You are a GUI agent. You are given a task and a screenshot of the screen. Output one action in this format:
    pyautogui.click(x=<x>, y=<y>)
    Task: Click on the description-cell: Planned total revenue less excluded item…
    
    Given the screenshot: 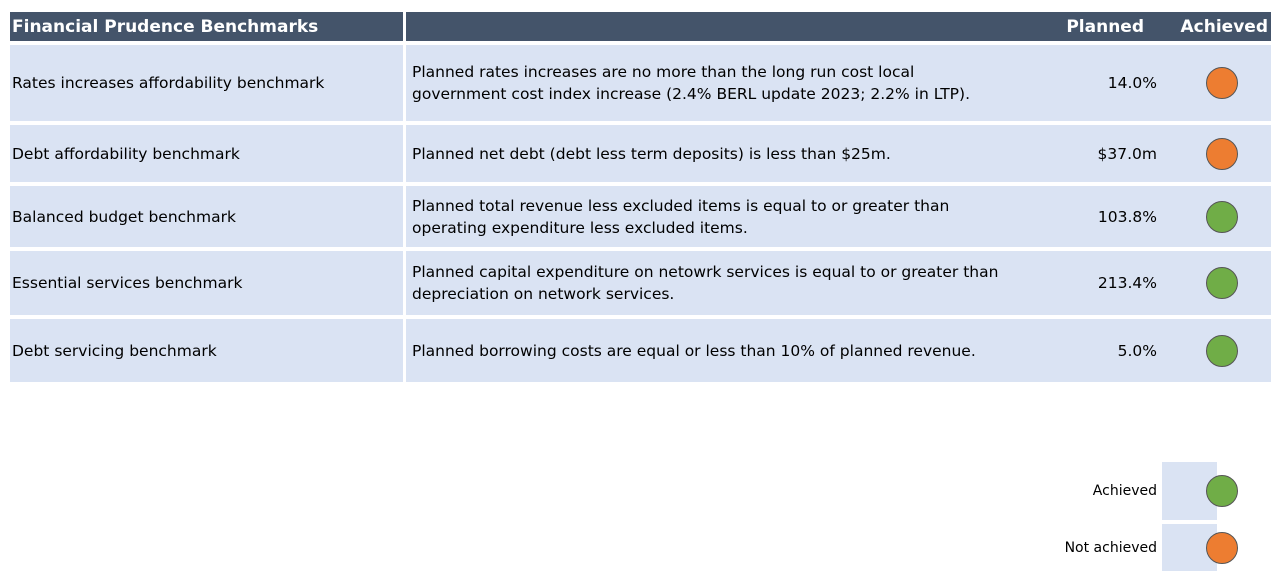 What is the action you would take?
    pyautogui.click(x=838, y=216)
    